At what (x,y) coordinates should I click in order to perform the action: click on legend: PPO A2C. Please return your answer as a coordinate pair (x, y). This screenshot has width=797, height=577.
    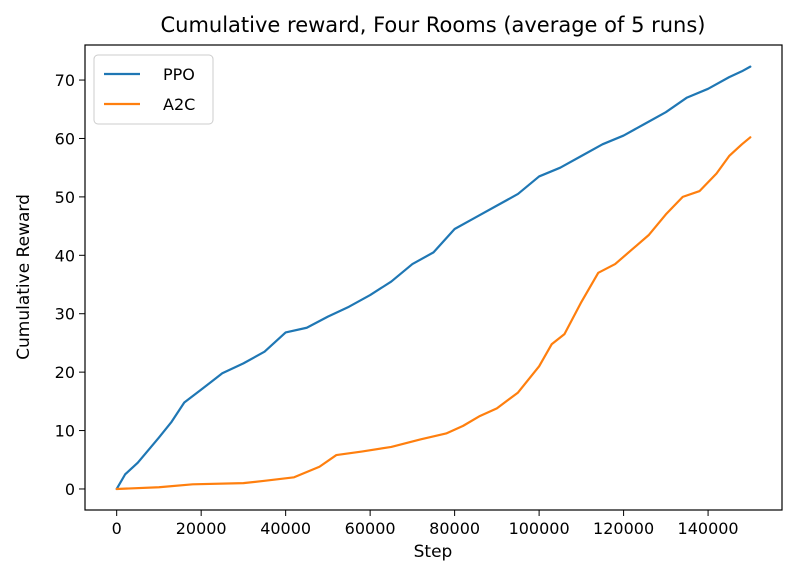
    Looking at the image, I should click on (153, 89).